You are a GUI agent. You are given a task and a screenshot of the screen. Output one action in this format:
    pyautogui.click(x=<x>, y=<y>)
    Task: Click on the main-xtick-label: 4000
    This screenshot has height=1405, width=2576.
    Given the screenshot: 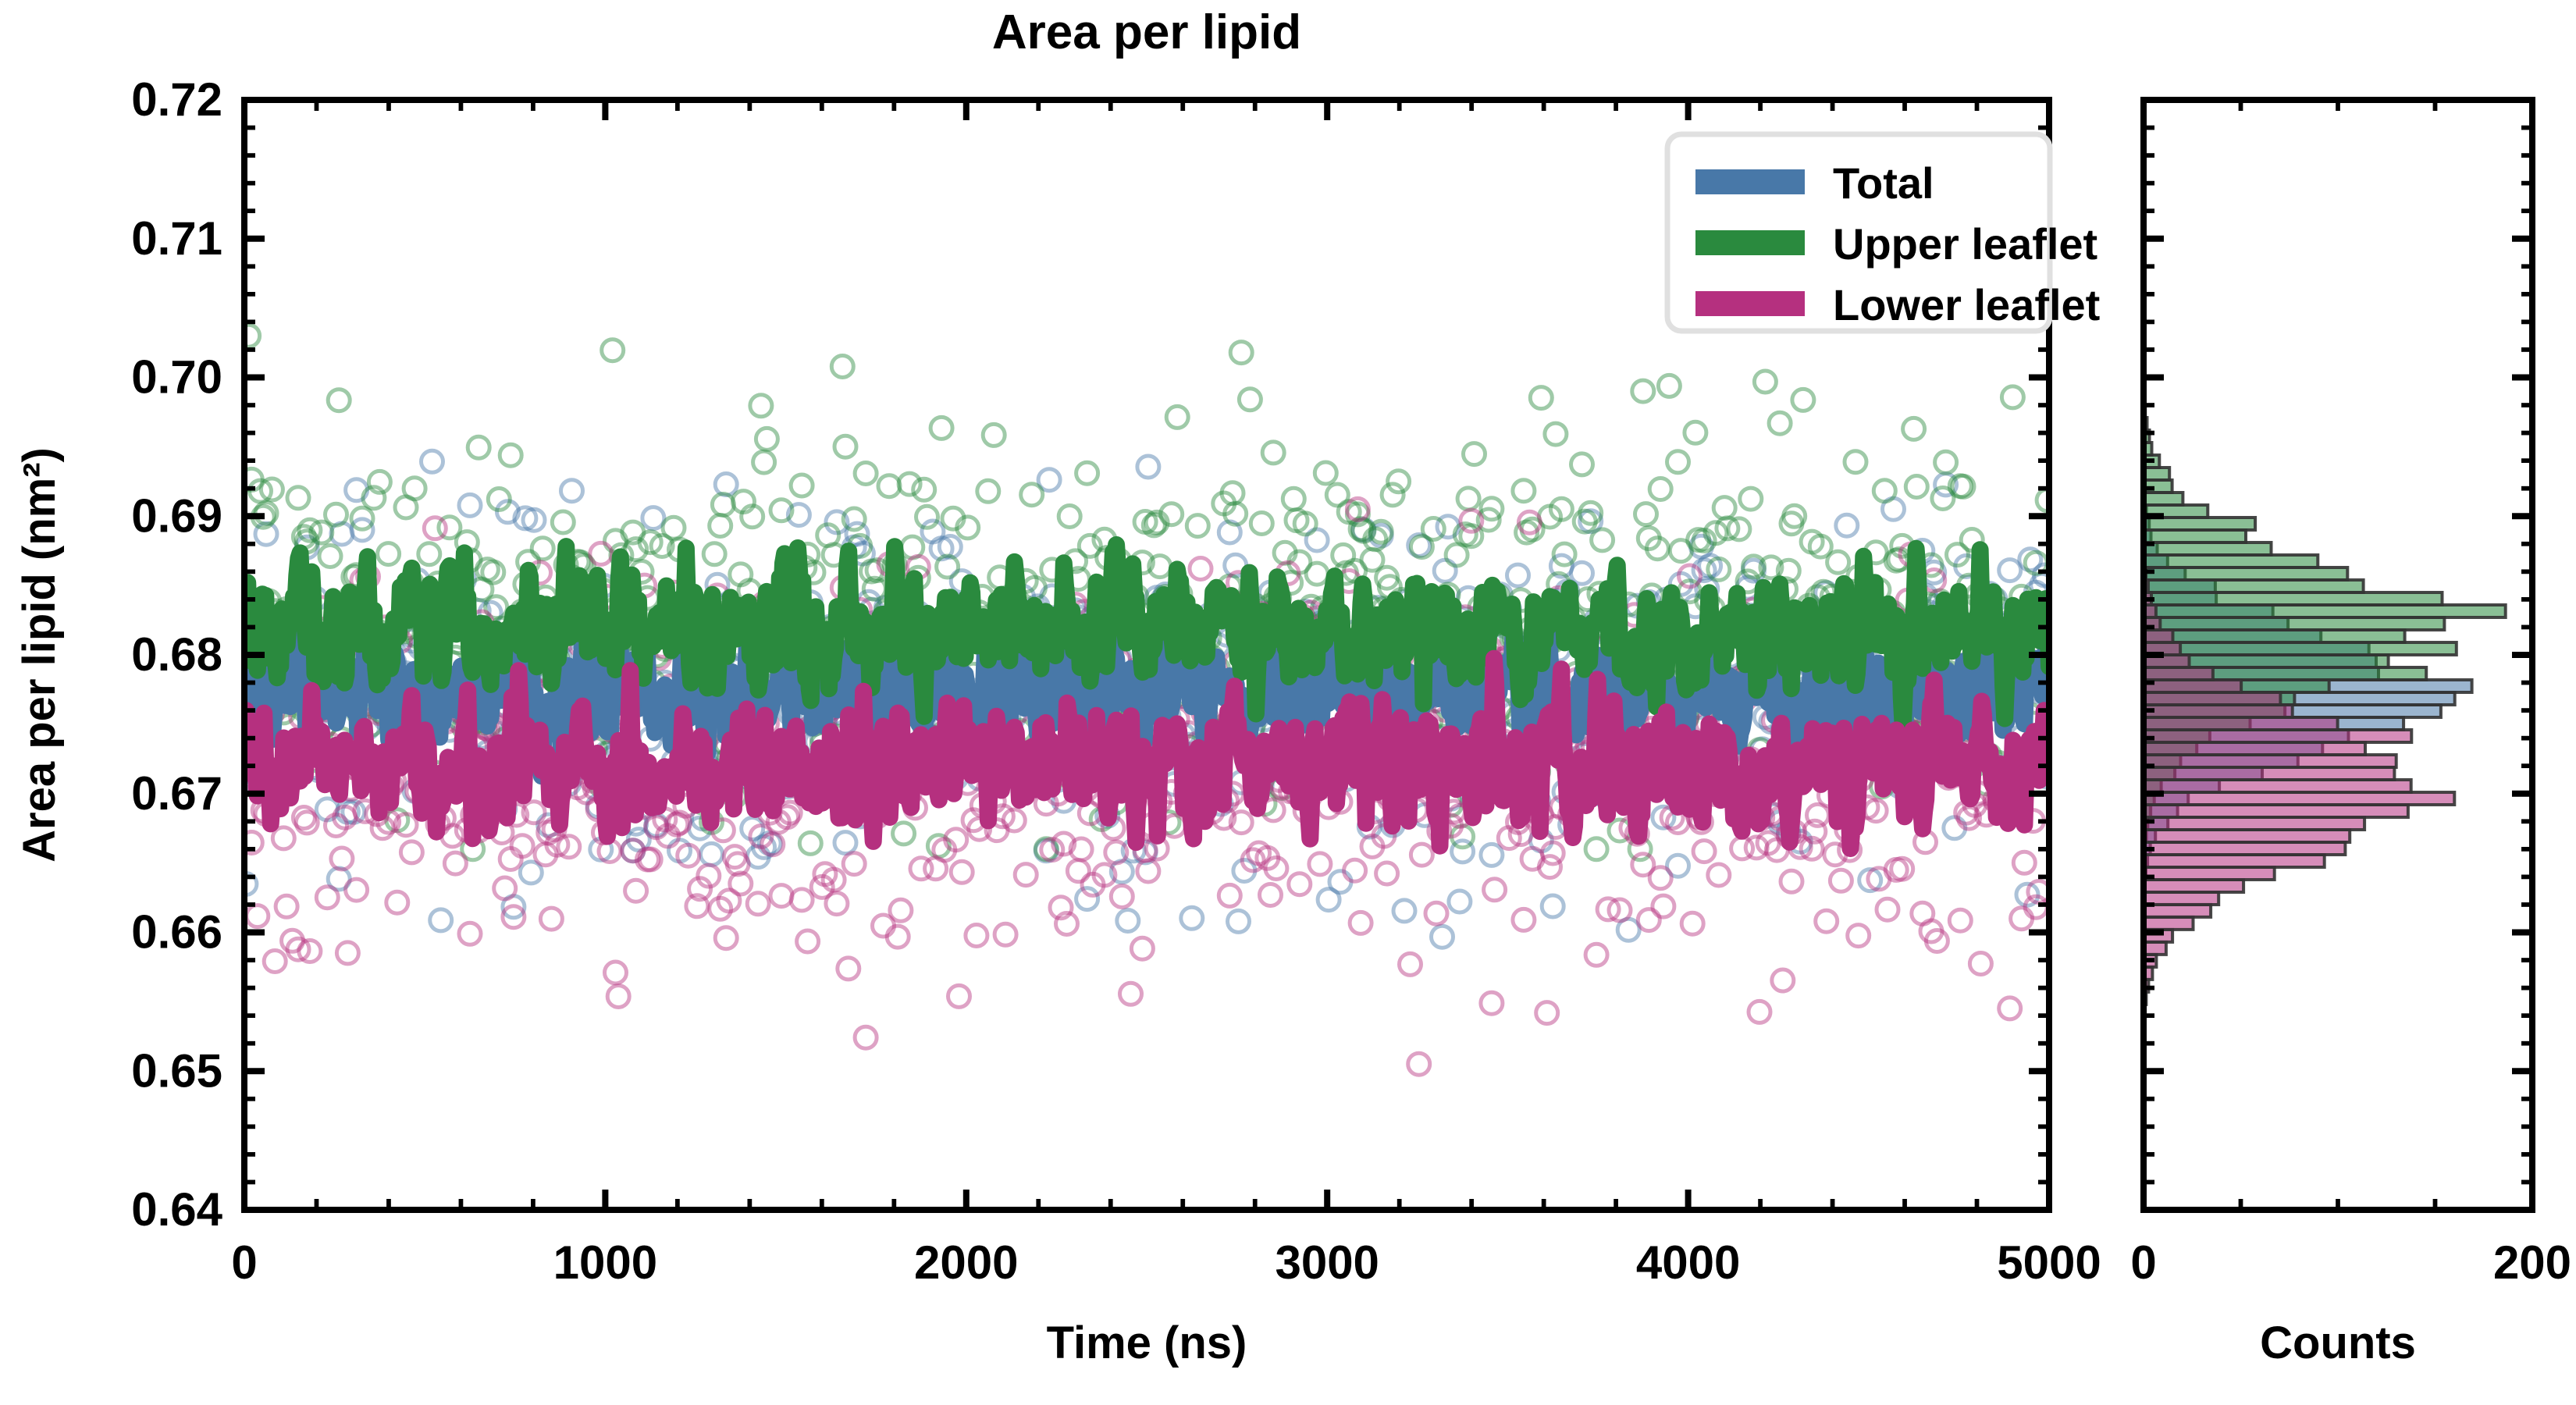 What is the action you would take?
    pyautogui.click(x=1688, y=1262)
    